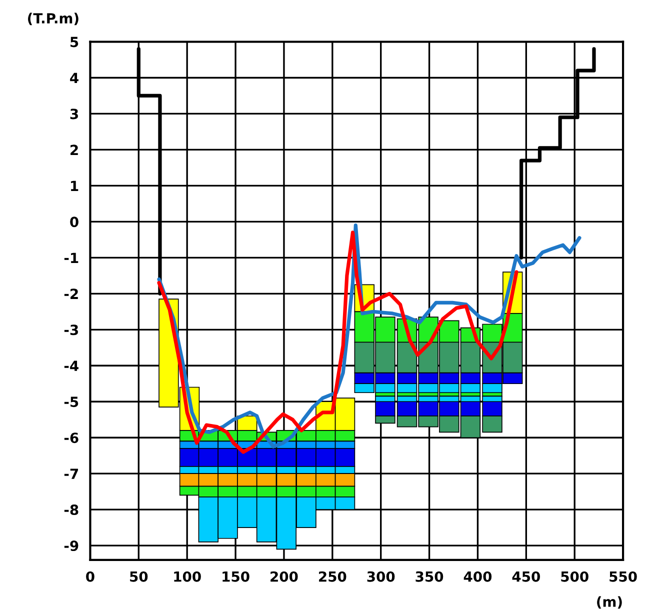 Image resolution: width=649 pixels, height=614 pixels. I want to click on y-tick-label: -7, so click(71, 473).